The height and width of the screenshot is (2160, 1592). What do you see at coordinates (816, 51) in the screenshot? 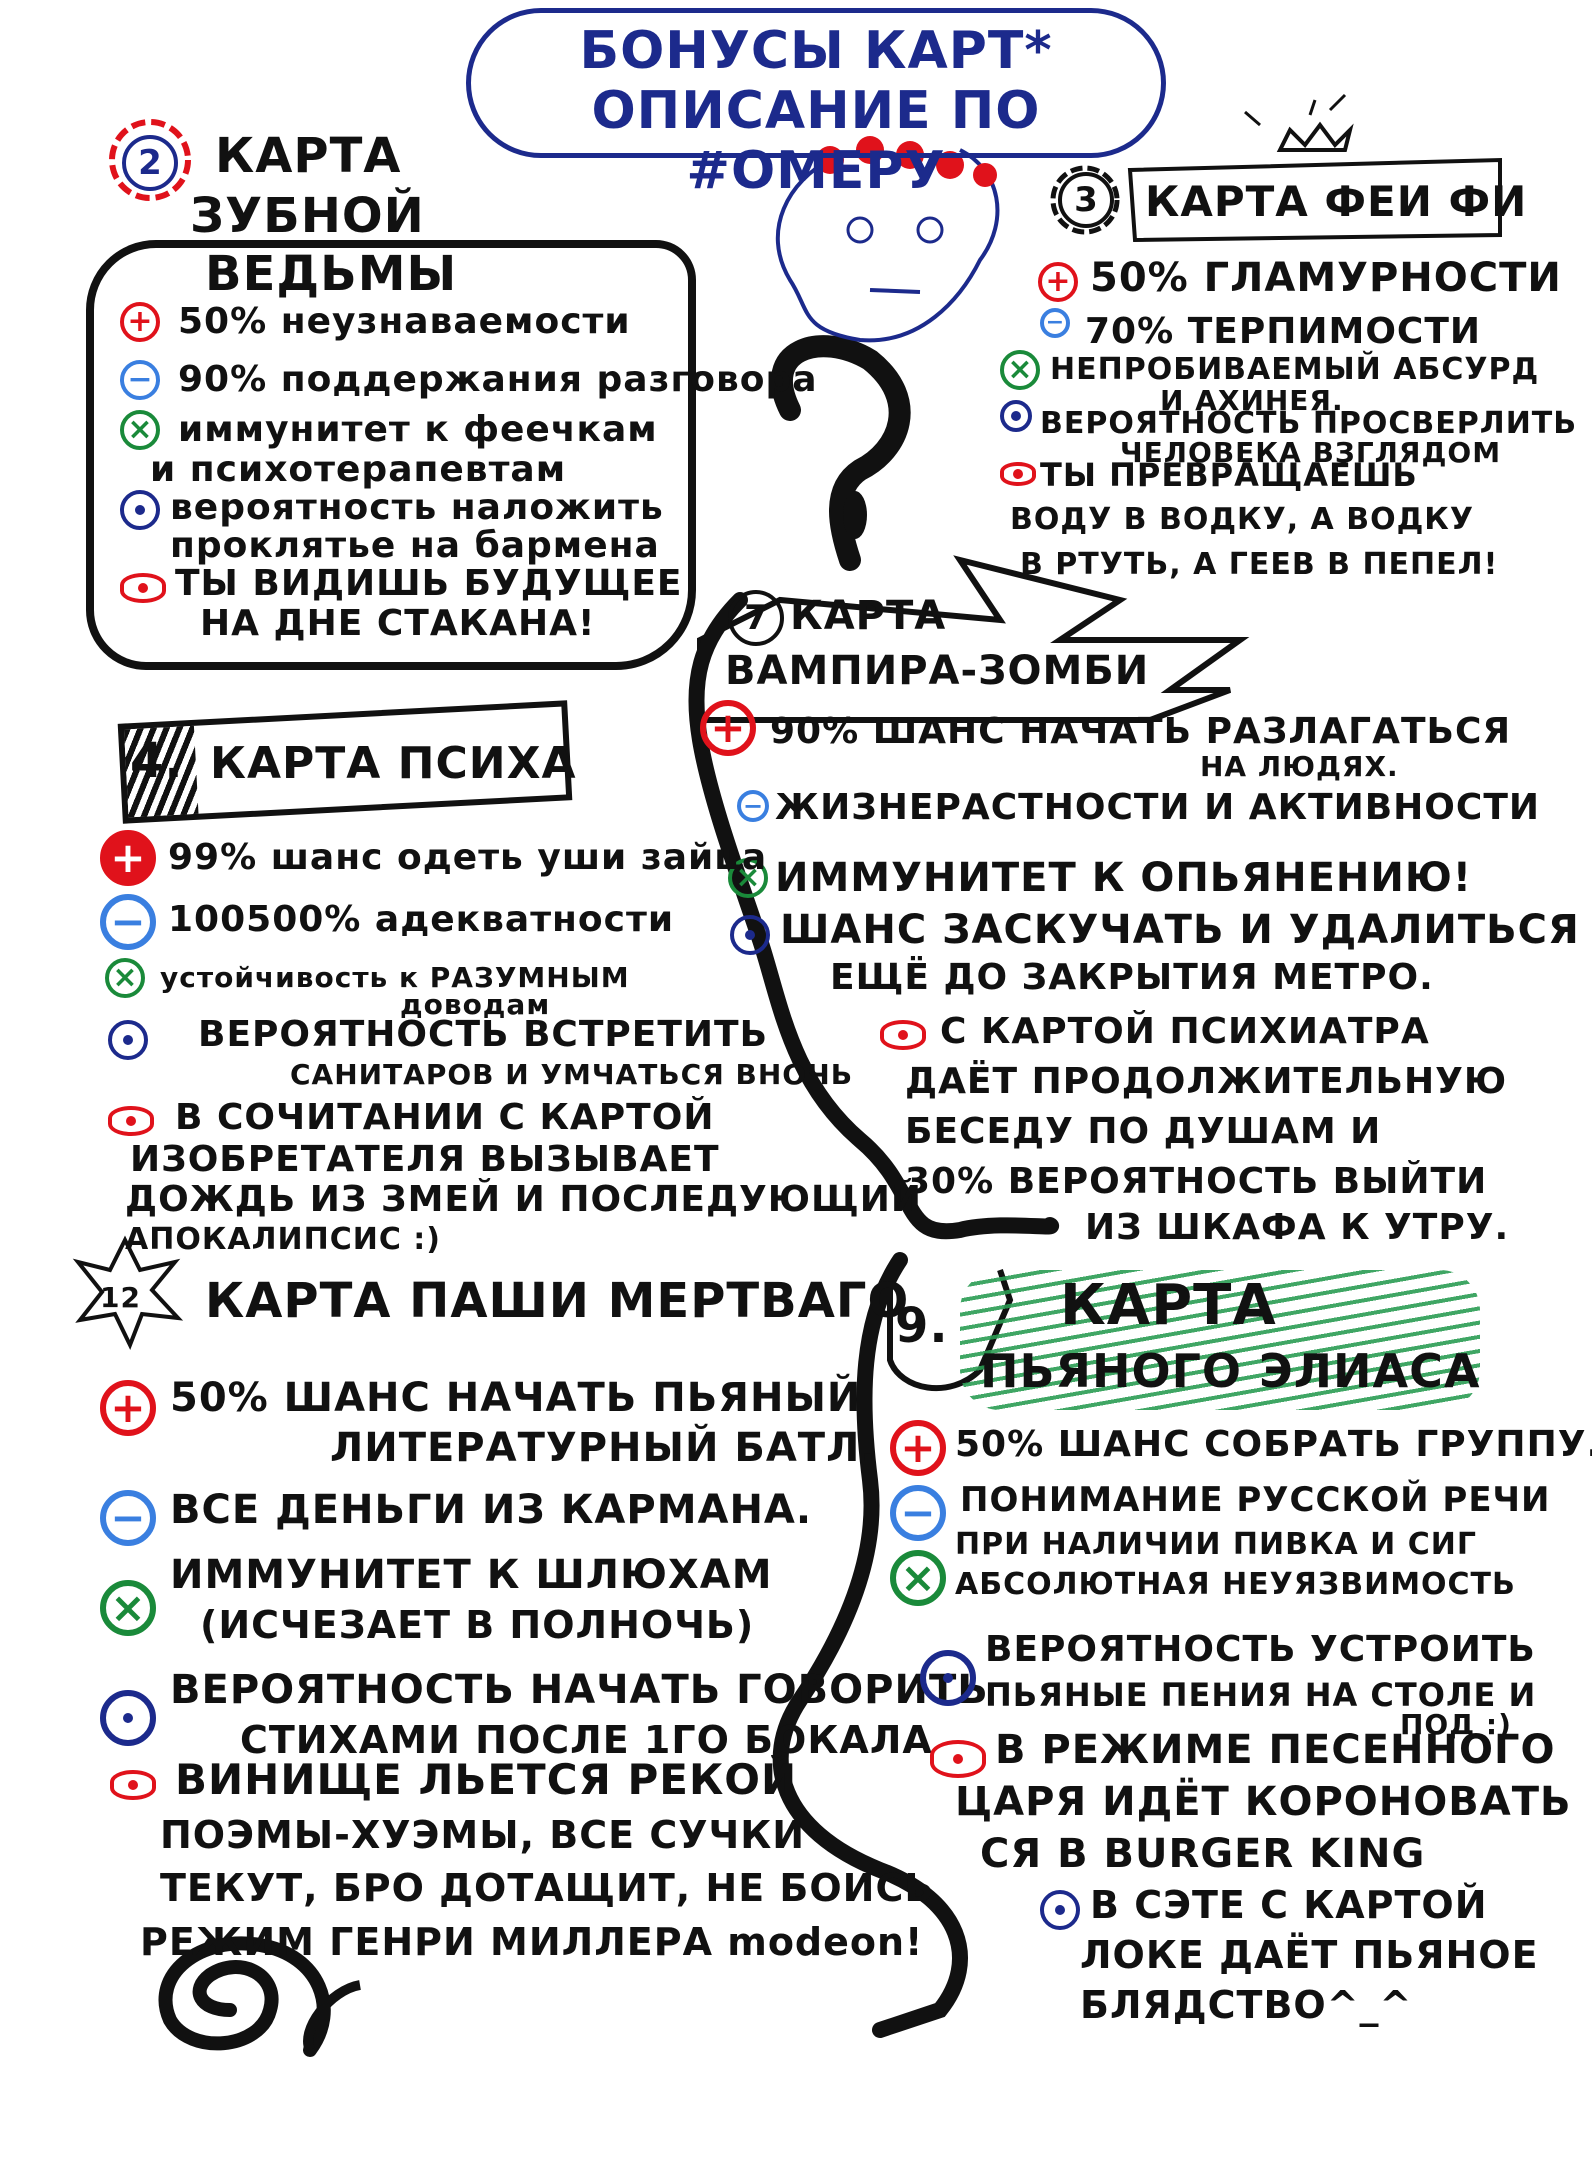
I see `header-line1: БОНУСЫ КАРТ*` at bounding box center [816, 51].